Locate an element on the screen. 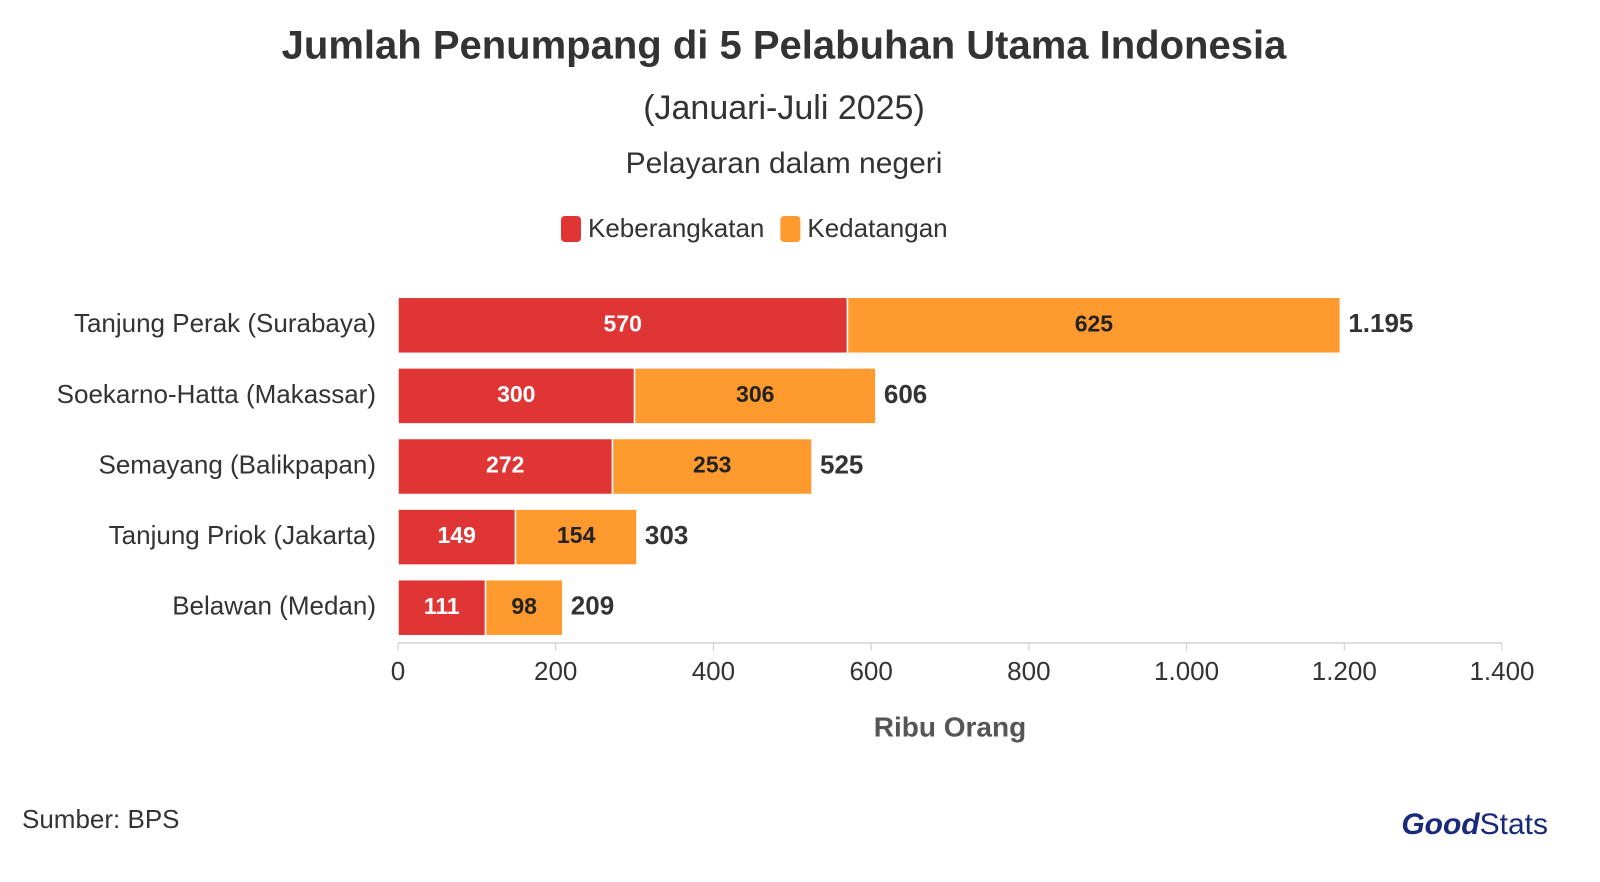  data-label: 98 is located at coordinates (524, 606).